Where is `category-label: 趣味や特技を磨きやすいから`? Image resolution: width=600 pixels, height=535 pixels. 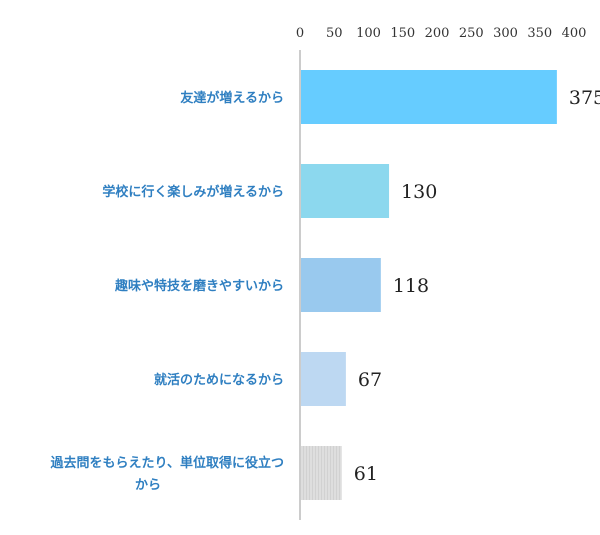
category-label: 趣味や特技を磨きやすいから is located at coordinates (199, 286).